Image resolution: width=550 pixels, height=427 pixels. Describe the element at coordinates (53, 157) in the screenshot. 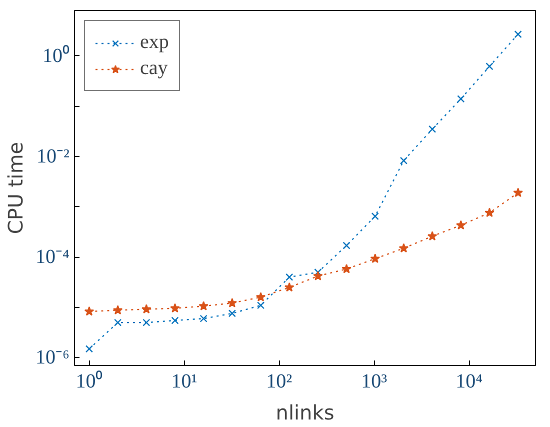

I see `y-tick-label: 10⁻²` at that location.